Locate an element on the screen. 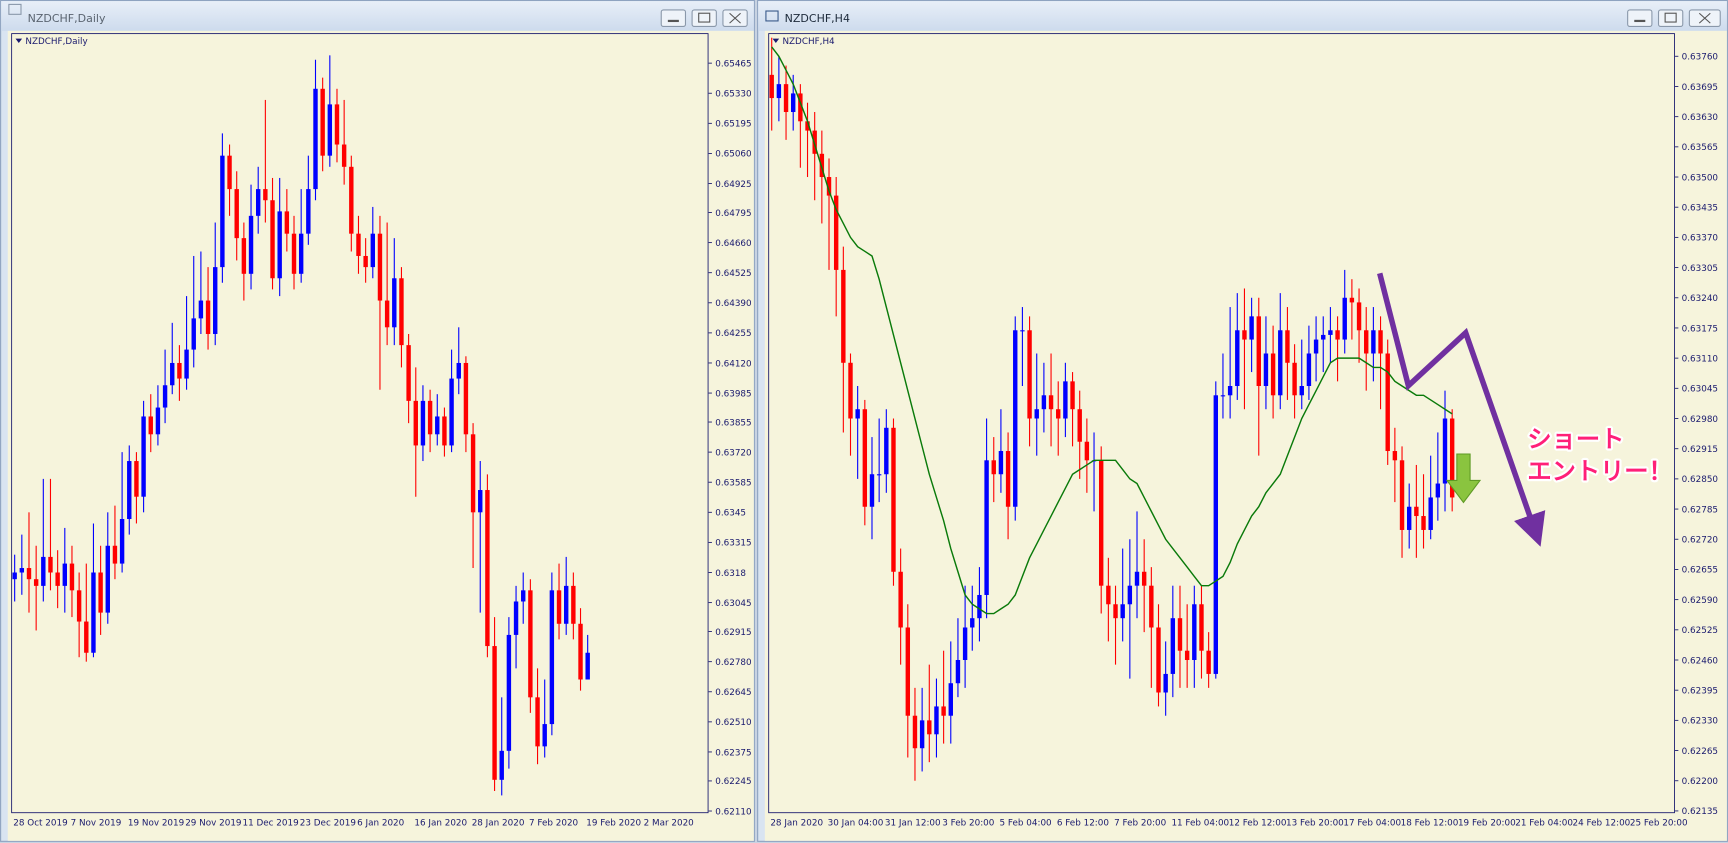 The height and width of the screenshot is (843, 1728). y-tick-label: 0.62330 is located at coordinates (1700, 722).